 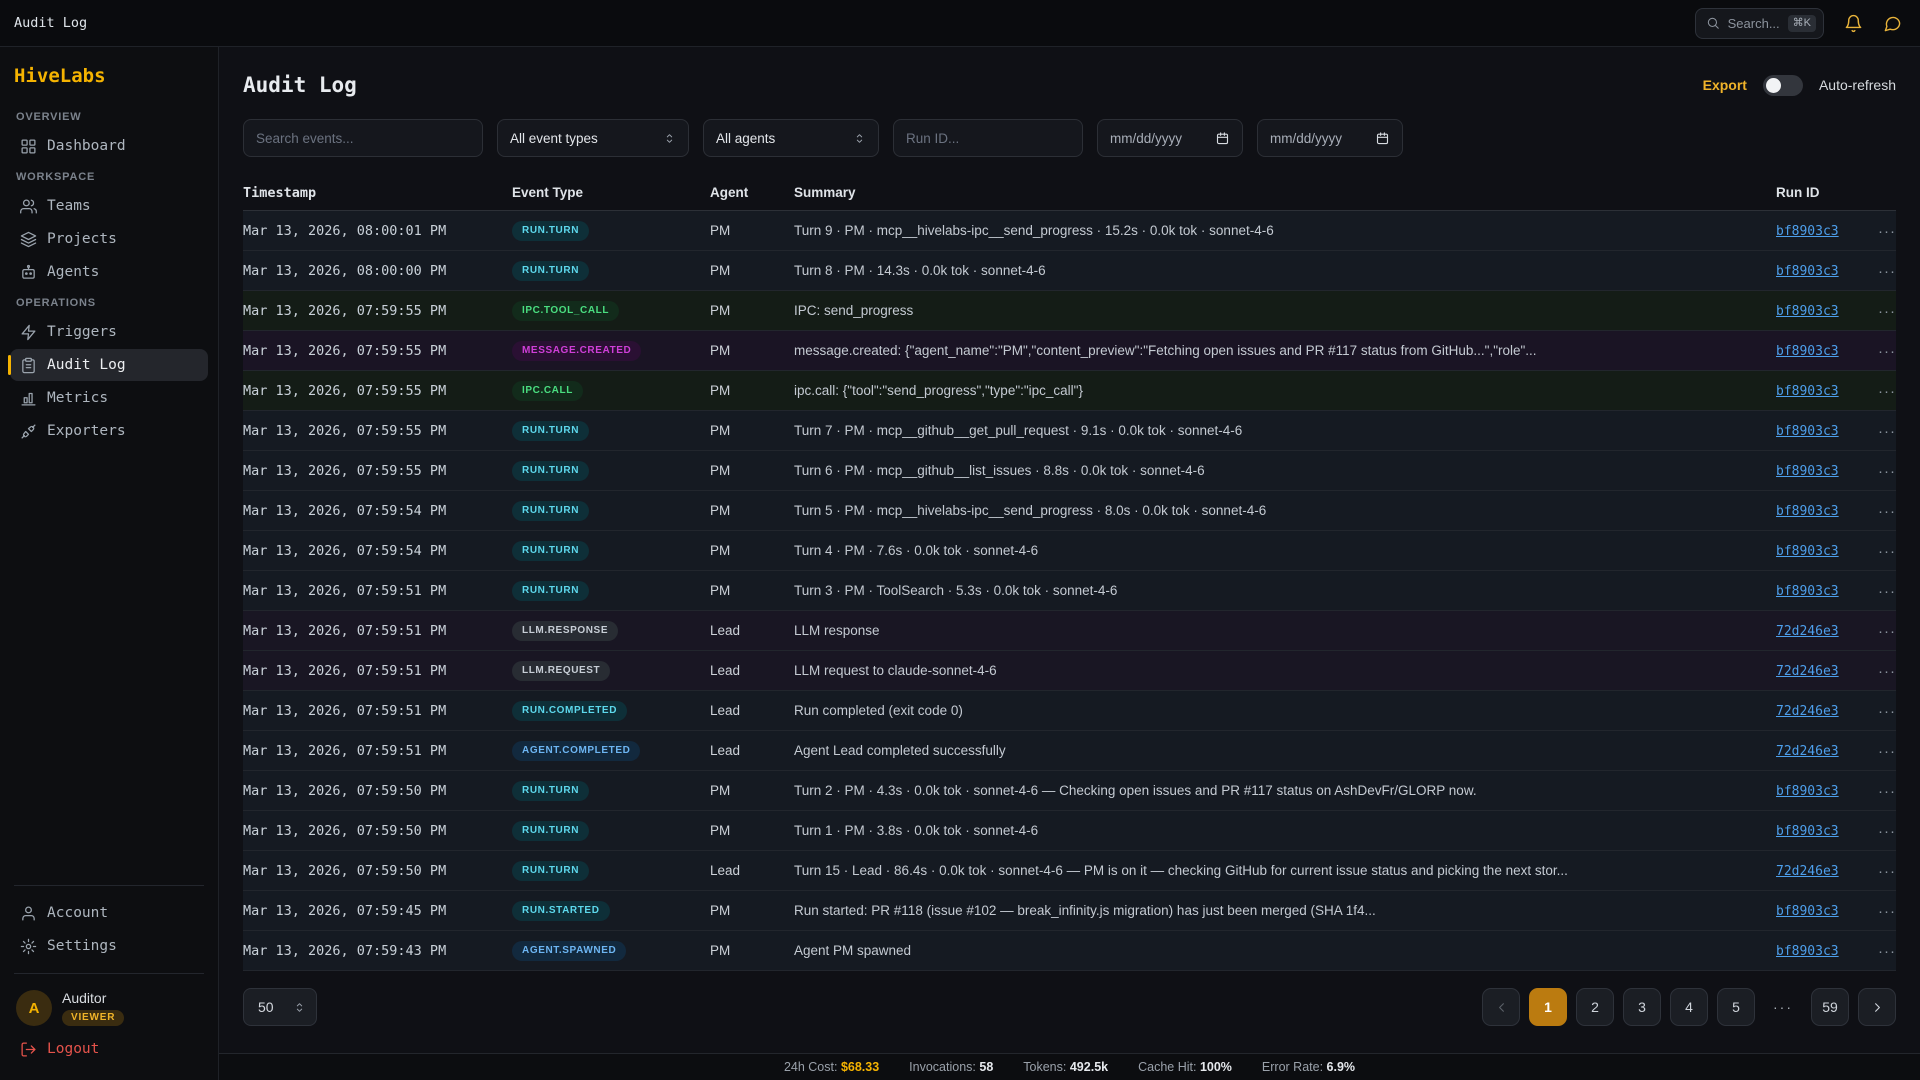 I want to click on sidebar-item-exporters: Exporters, so click(x=109, y=431).